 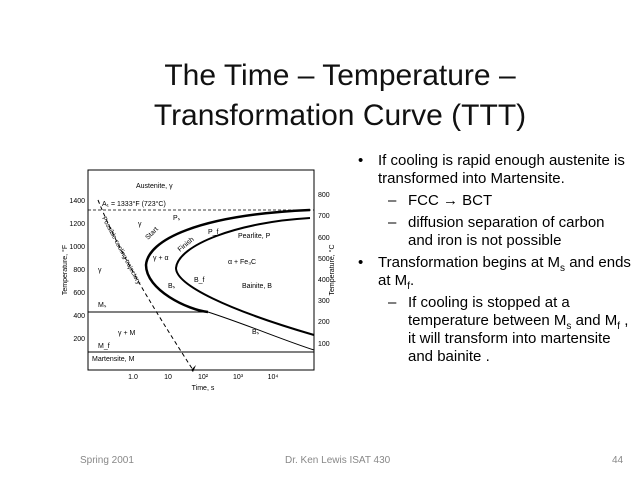 I want to click on label-a1: A₁ = 1333°F (723°C), so click(x=134, y=204).